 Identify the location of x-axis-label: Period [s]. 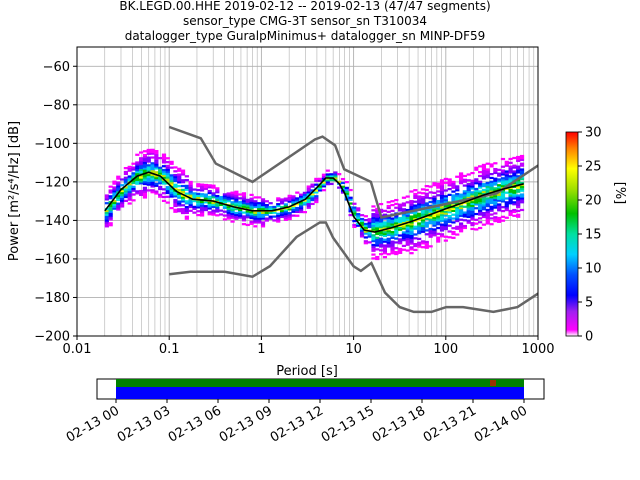
(307, 371).